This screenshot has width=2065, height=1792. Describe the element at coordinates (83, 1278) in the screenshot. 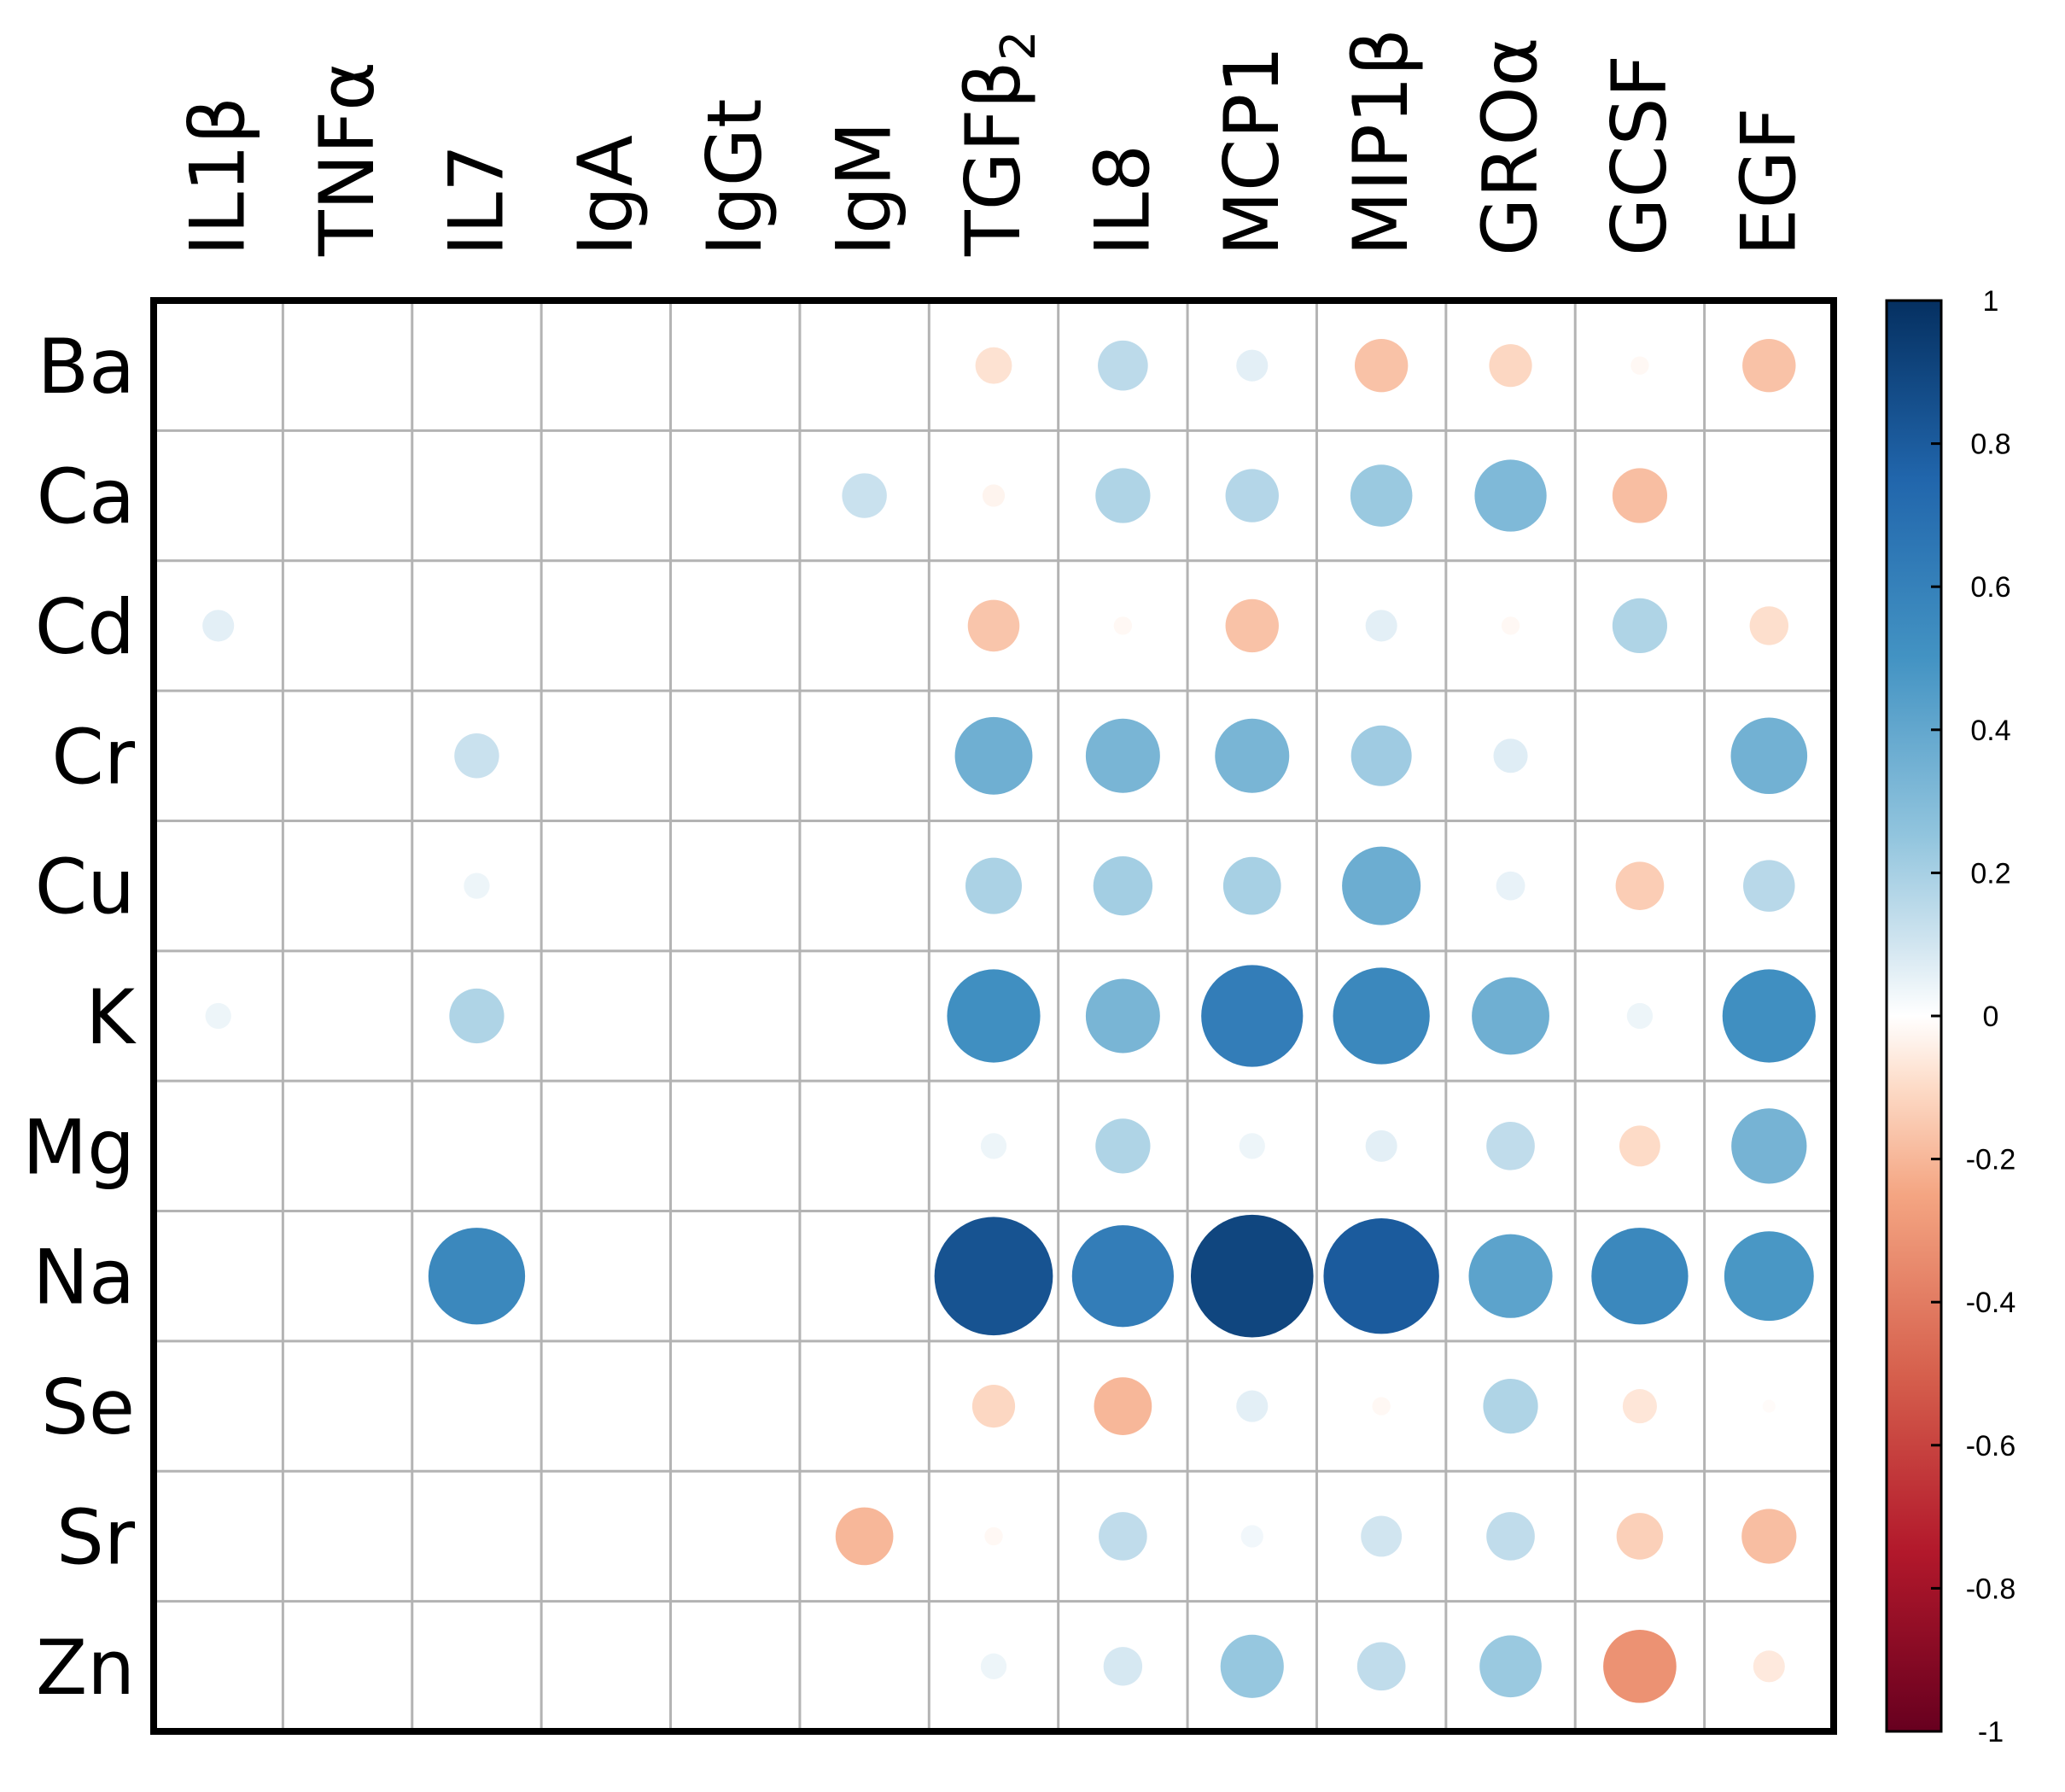

I see `row-label-na: Na` at that location.